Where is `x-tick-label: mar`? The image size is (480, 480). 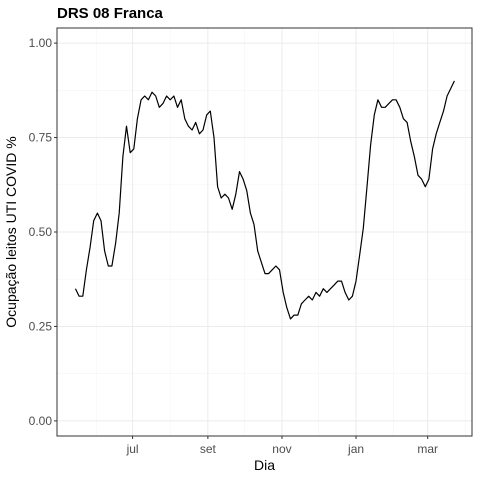
x-tick-label: mar is located at coordinates (427, 449).